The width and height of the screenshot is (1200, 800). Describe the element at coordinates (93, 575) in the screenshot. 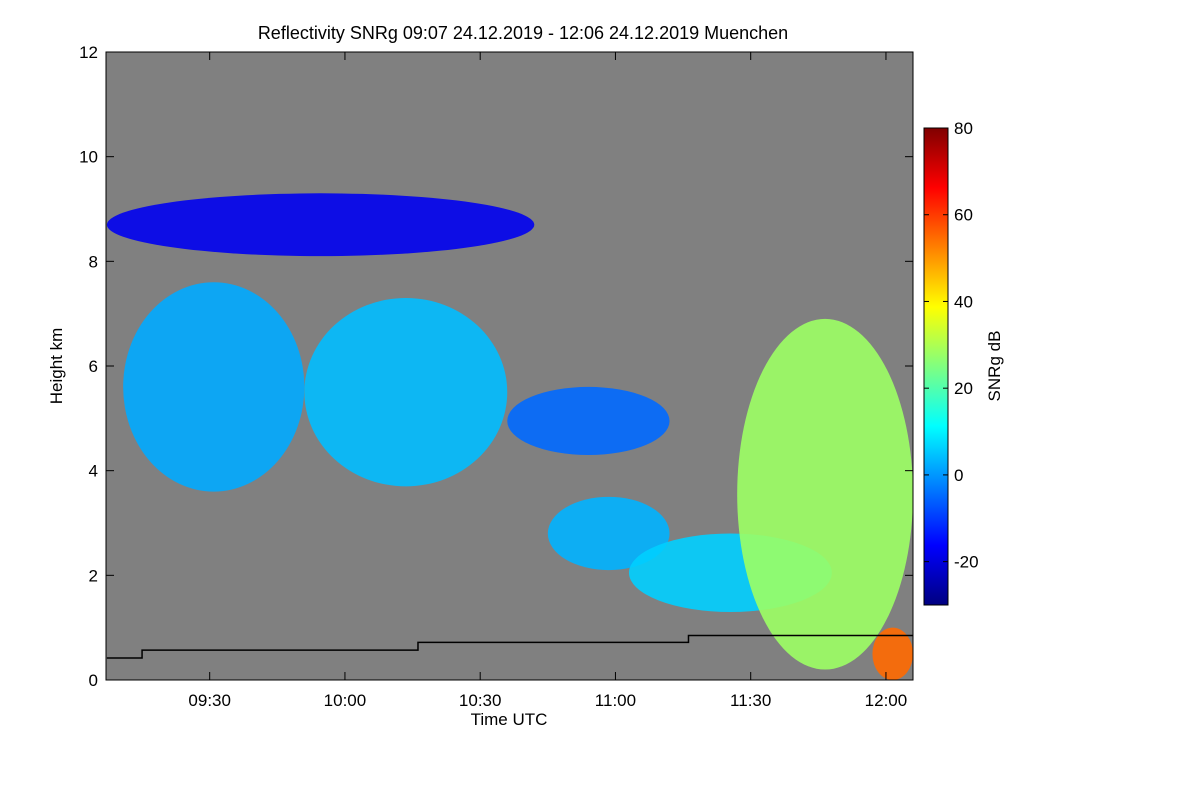

I see `y-tick-label: 2` at that location.